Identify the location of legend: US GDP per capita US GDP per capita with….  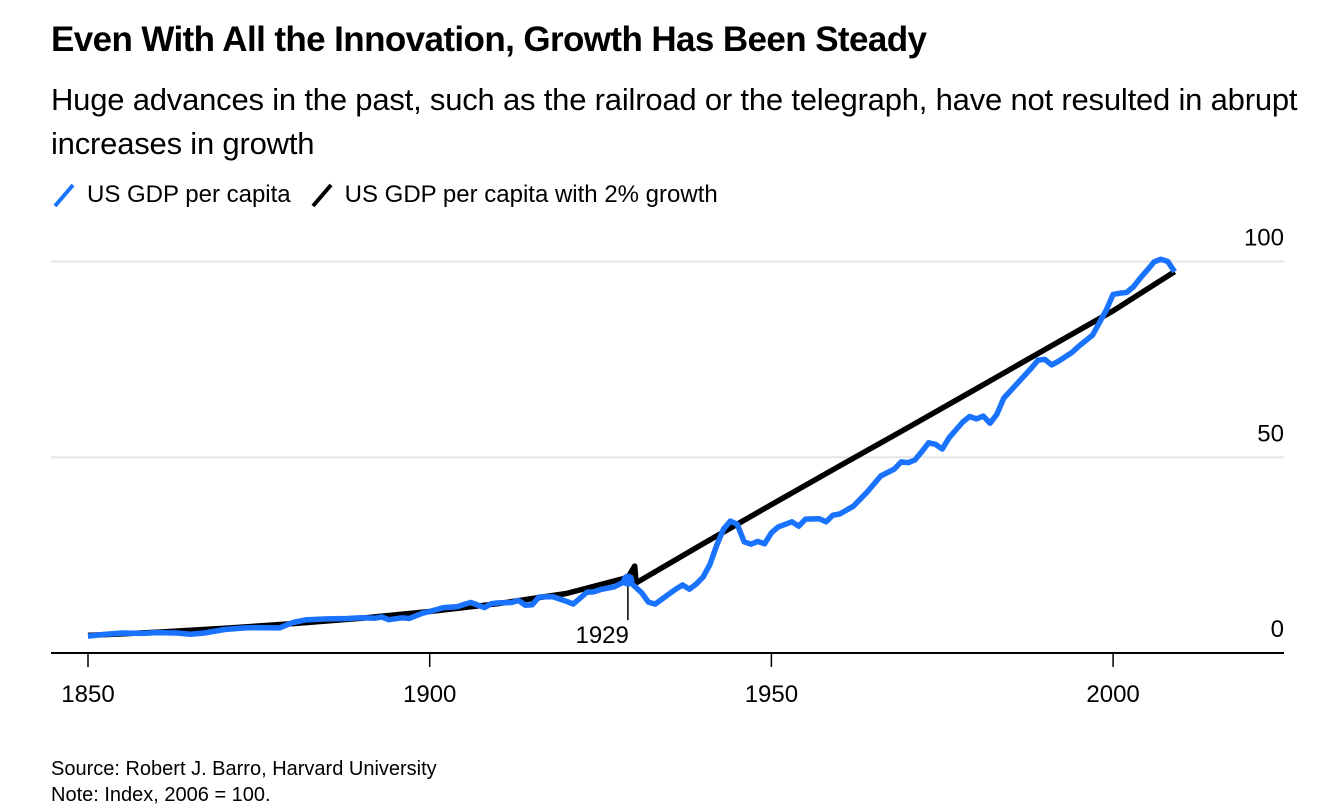
(393, 195).